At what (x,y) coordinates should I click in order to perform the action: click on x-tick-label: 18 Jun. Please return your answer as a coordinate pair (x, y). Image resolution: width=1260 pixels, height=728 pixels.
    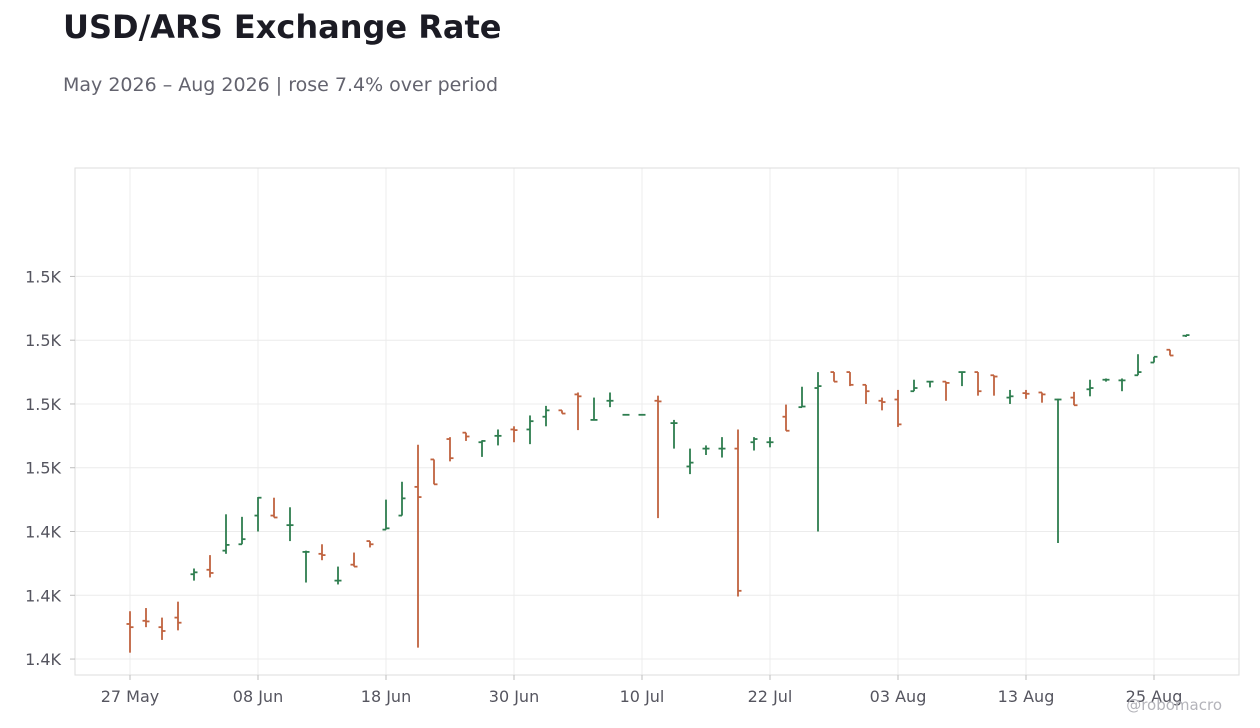
    Looking at the image, I should click on (386, 696).